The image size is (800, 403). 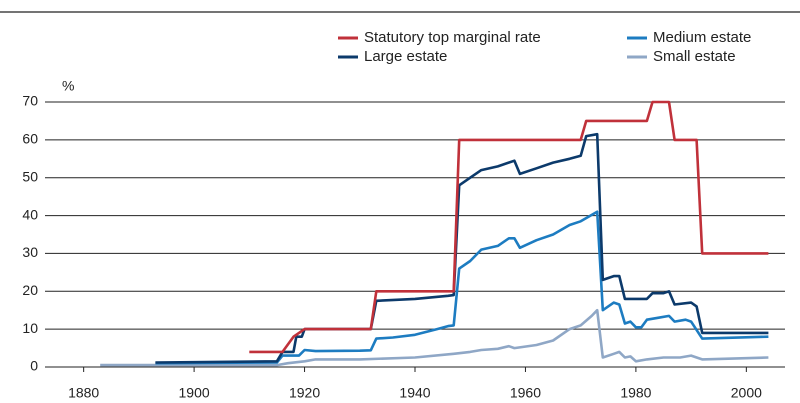 What do you see at coordinates (34, 366) in the screenshot?
I see `y-tick-label: 0` at bounding box center [34, 366].